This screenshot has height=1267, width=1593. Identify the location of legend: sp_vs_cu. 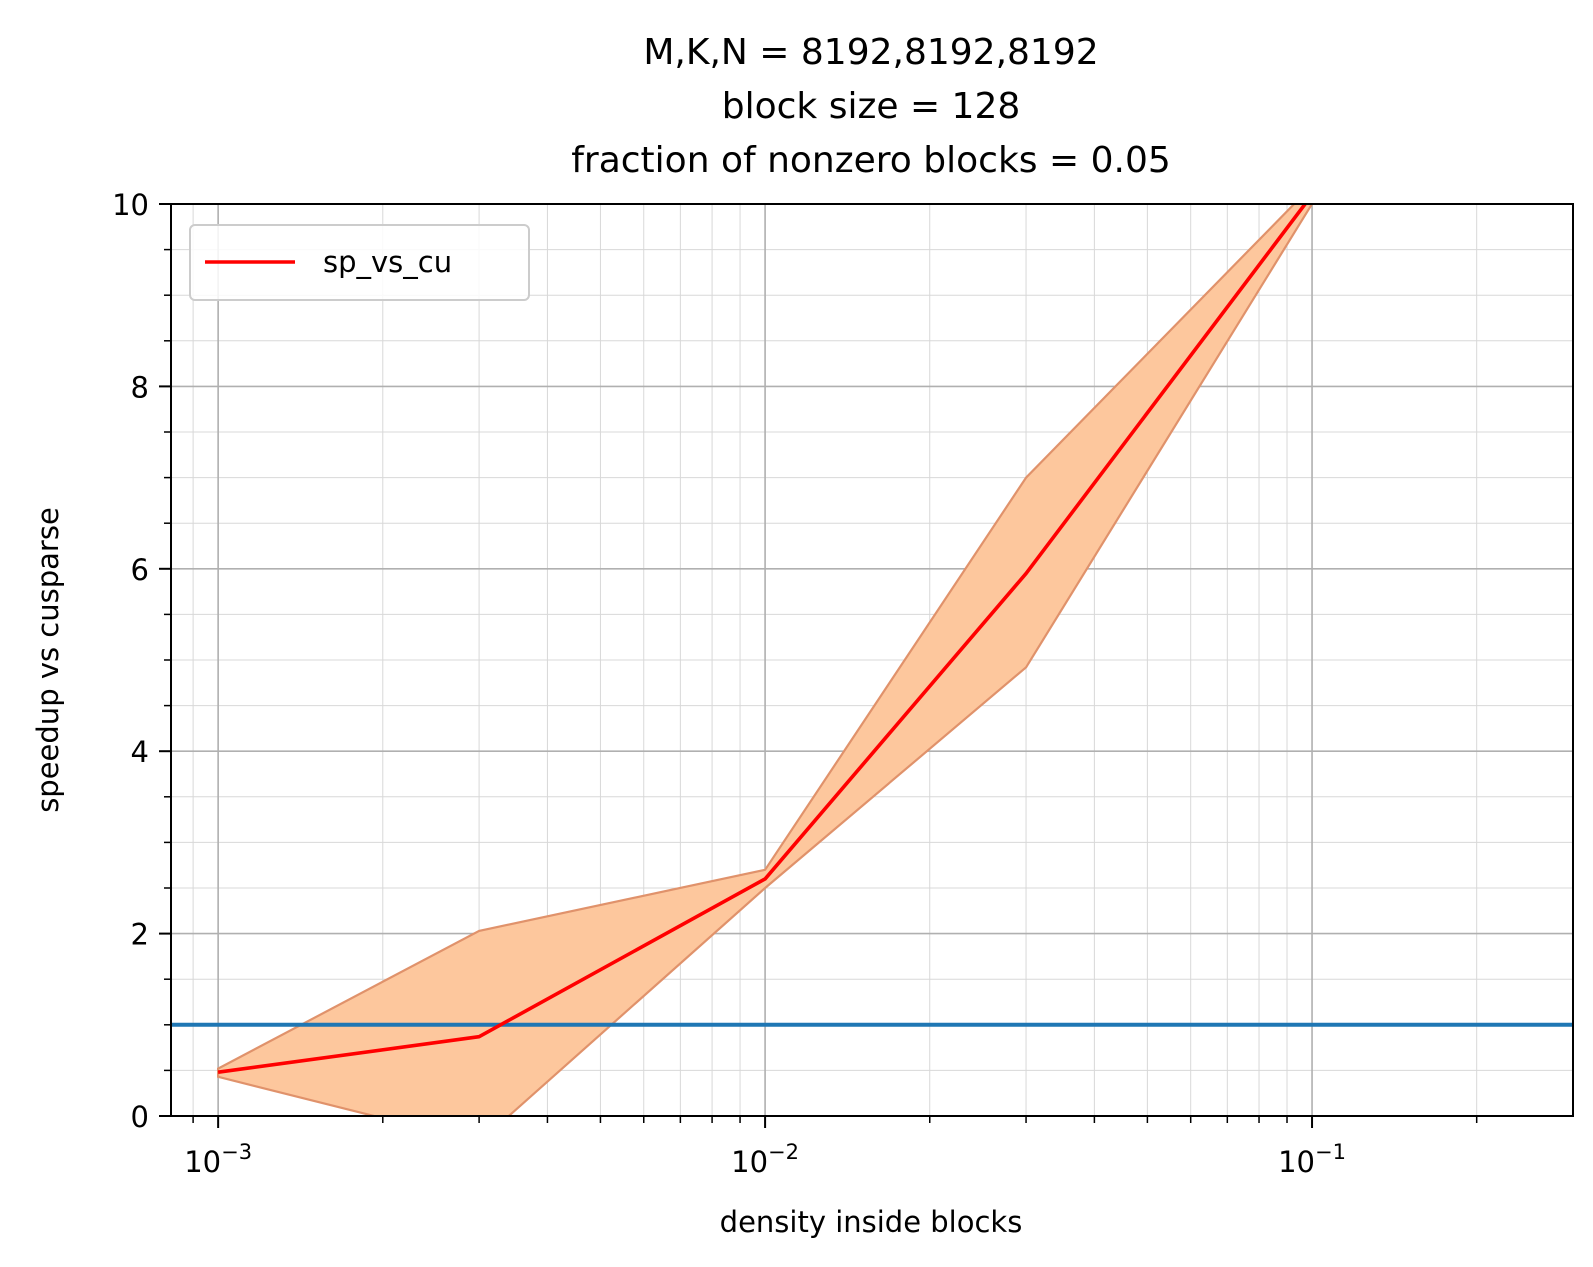
(359, 262).